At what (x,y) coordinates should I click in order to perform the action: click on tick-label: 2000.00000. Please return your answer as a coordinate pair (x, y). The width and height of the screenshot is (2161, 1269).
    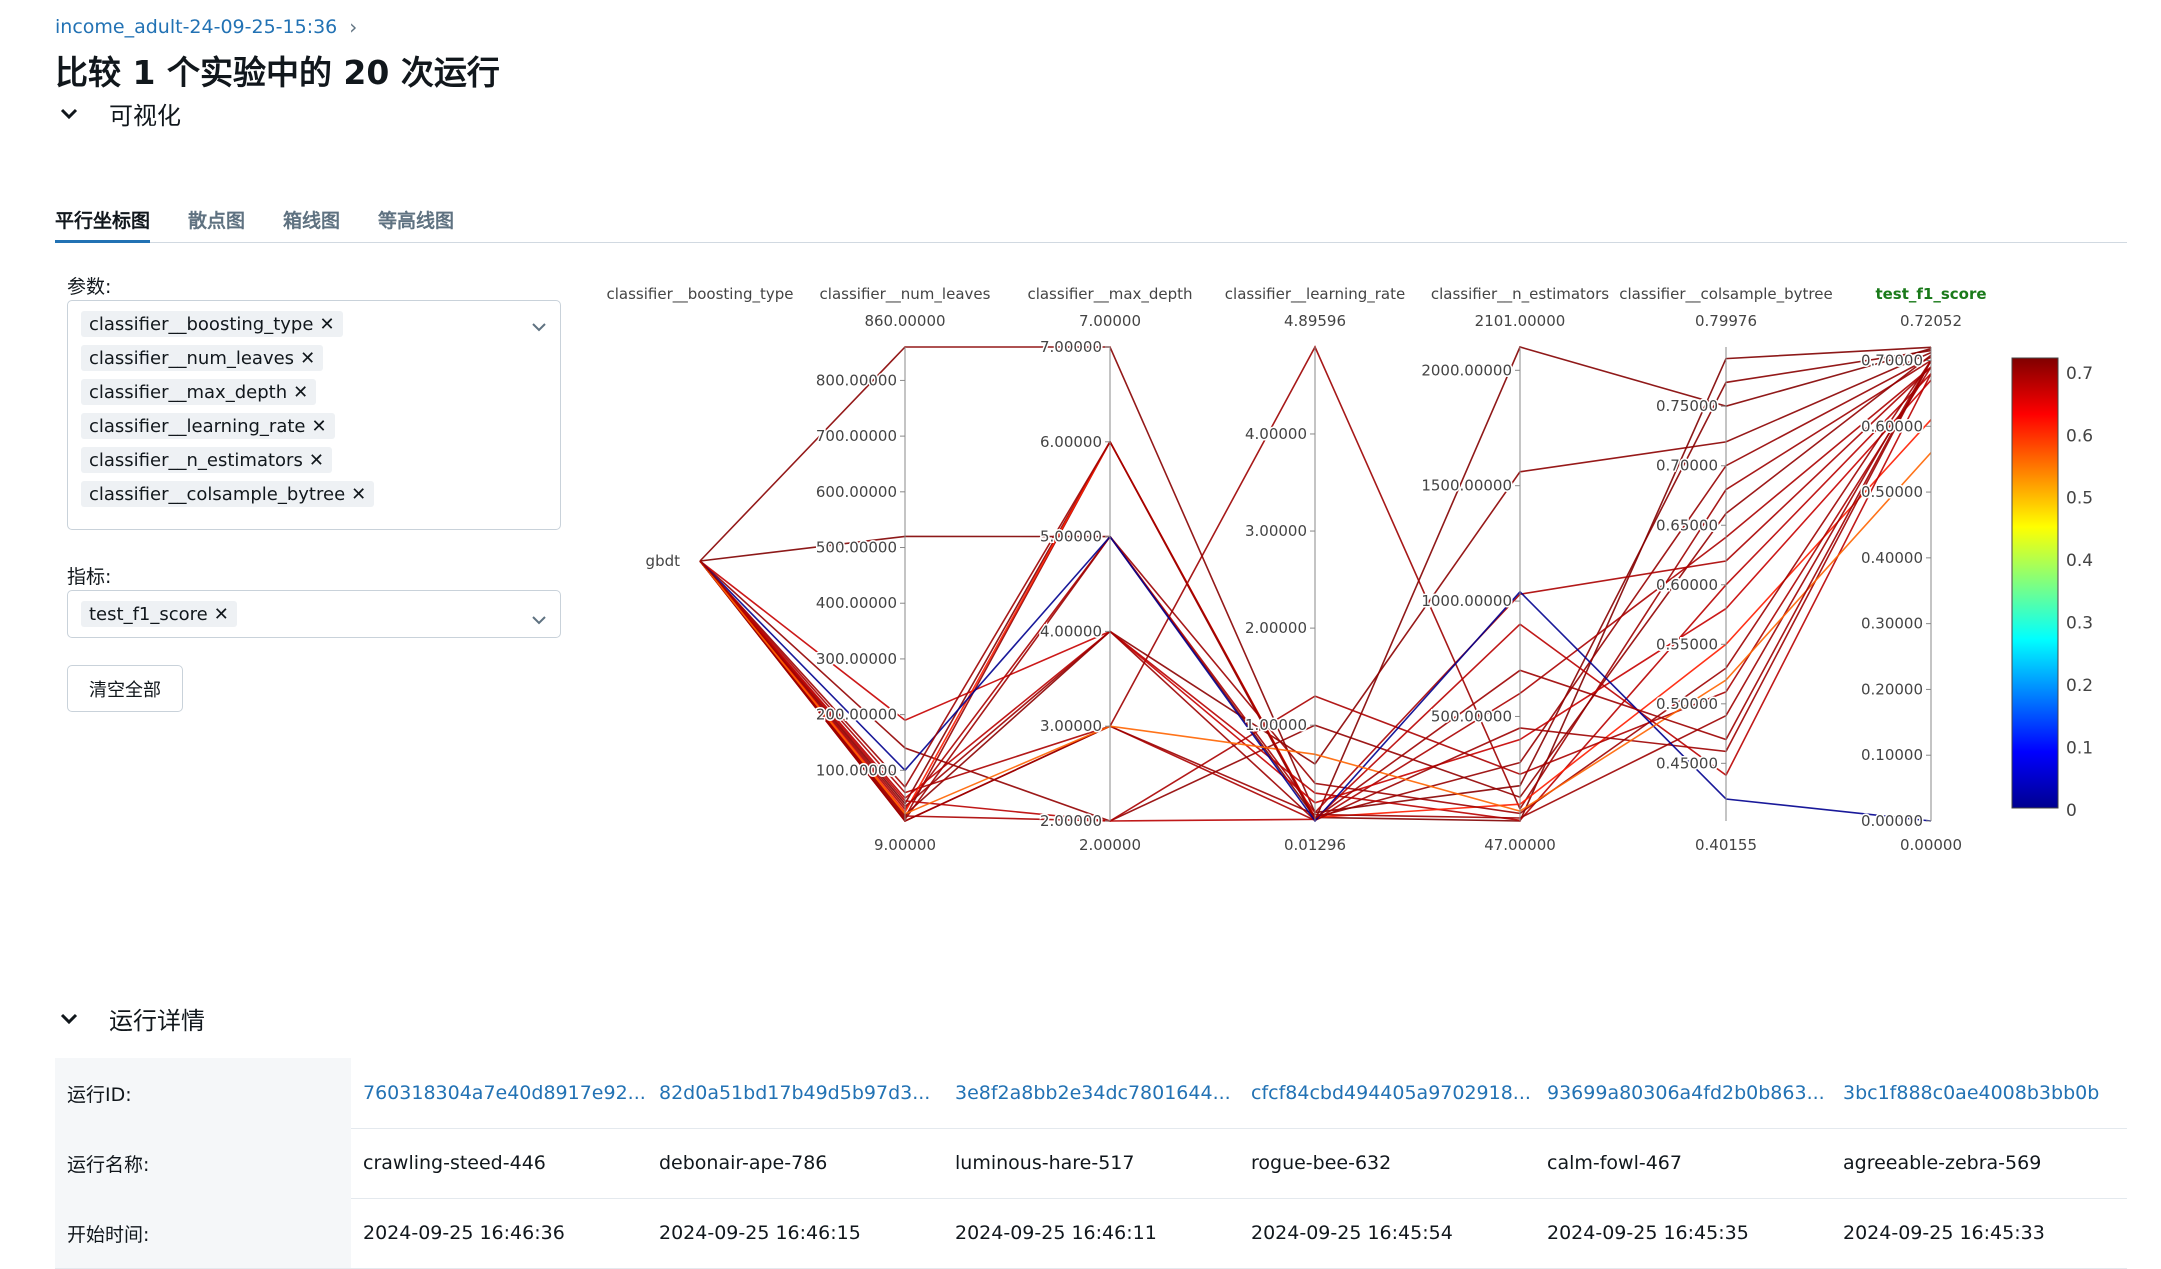
    Looking at the image, I should click on (1466, 370).